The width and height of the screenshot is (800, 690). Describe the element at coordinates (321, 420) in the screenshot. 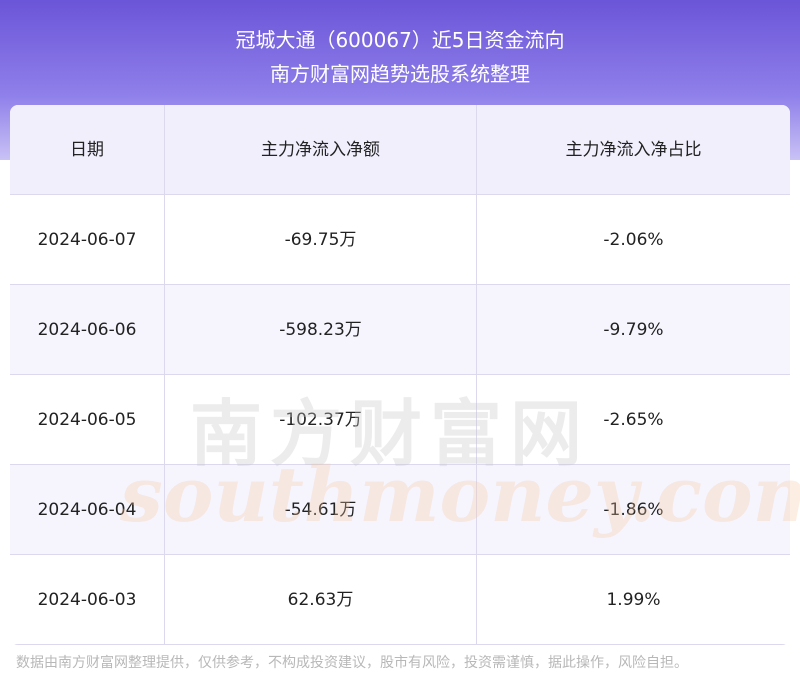

I see `table-cell: -102.37万` at that location.